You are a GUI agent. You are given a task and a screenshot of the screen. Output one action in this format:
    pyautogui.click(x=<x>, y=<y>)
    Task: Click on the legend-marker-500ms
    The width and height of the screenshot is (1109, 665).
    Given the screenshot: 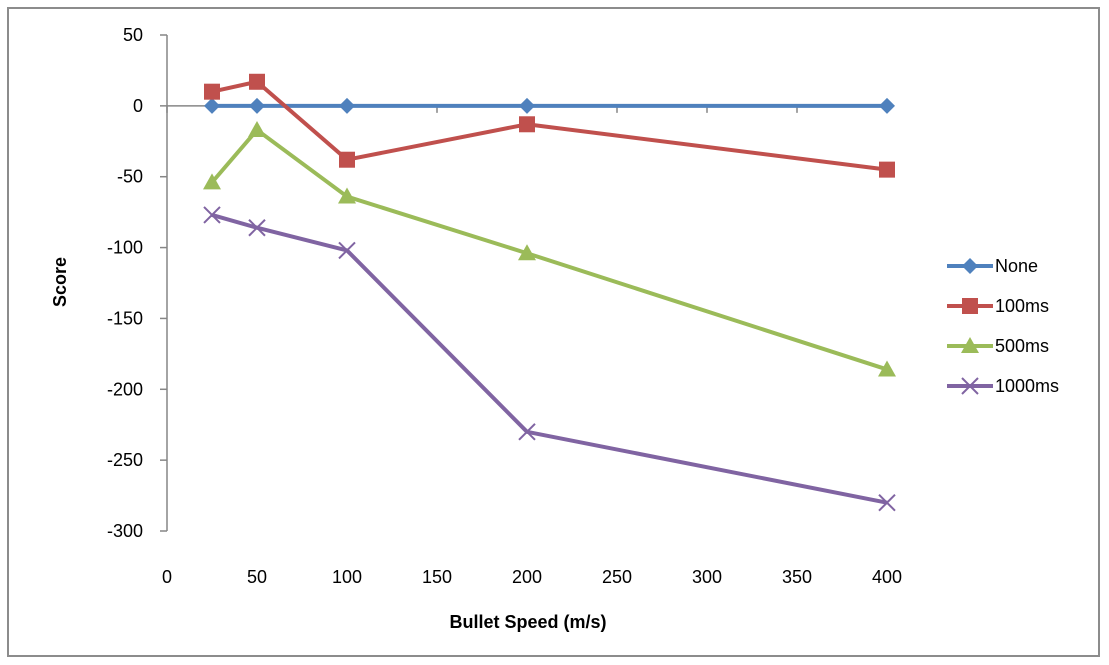 What is the action you would take?
    pyautogui.click(x=970, y=345)
    